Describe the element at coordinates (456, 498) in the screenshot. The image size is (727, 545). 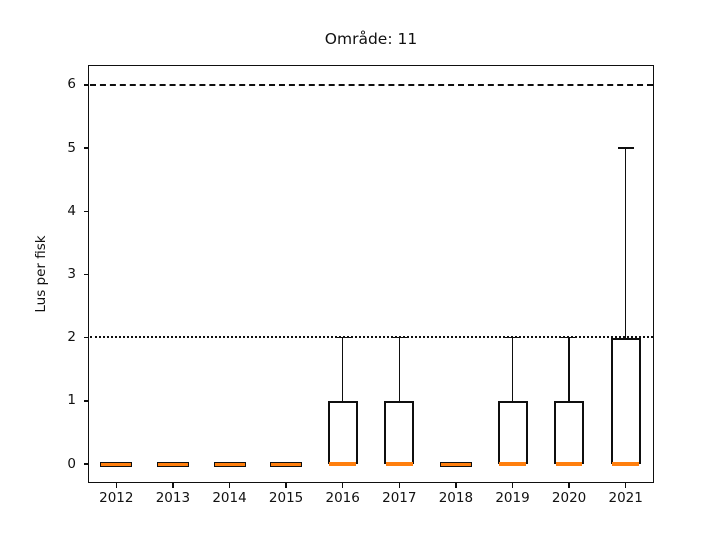
I see `x-tick-label: 2018` at that location.